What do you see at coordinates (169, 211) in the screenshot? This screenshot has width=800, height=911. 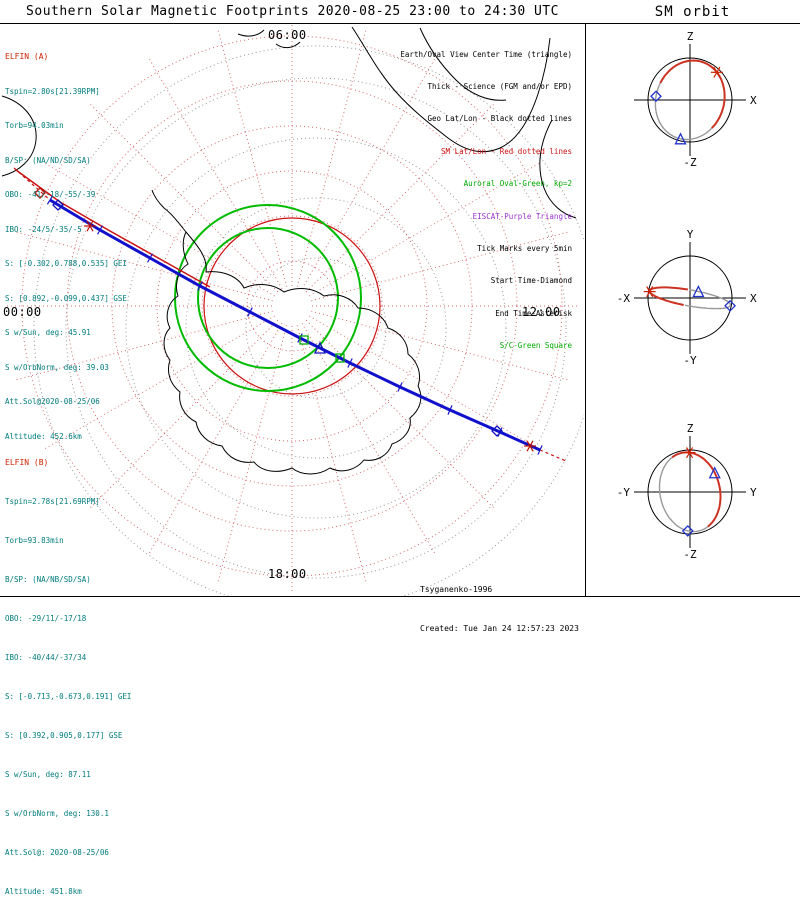 I see `coastline-antarctic-peninsula` at bounding box center [169, 211].